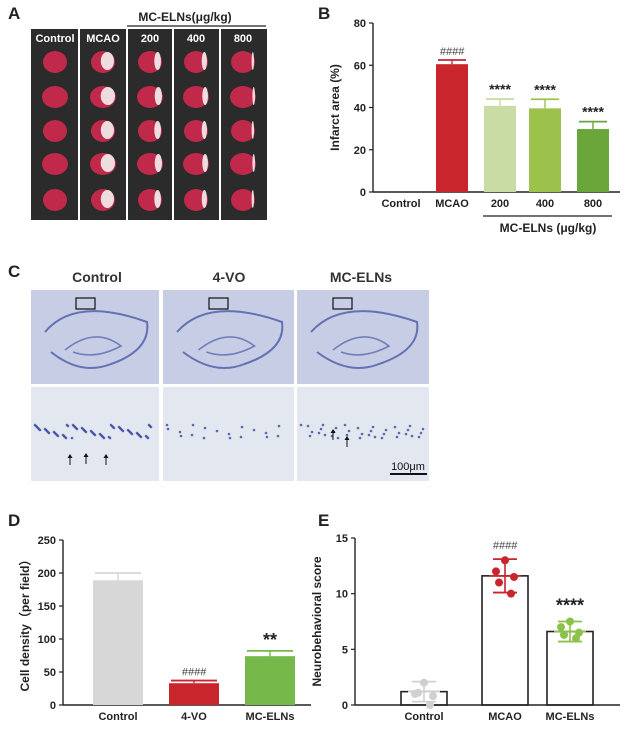 The height and width of the screenshot is (739, 636). I want to click on significance-label: **, so click(270, 640).